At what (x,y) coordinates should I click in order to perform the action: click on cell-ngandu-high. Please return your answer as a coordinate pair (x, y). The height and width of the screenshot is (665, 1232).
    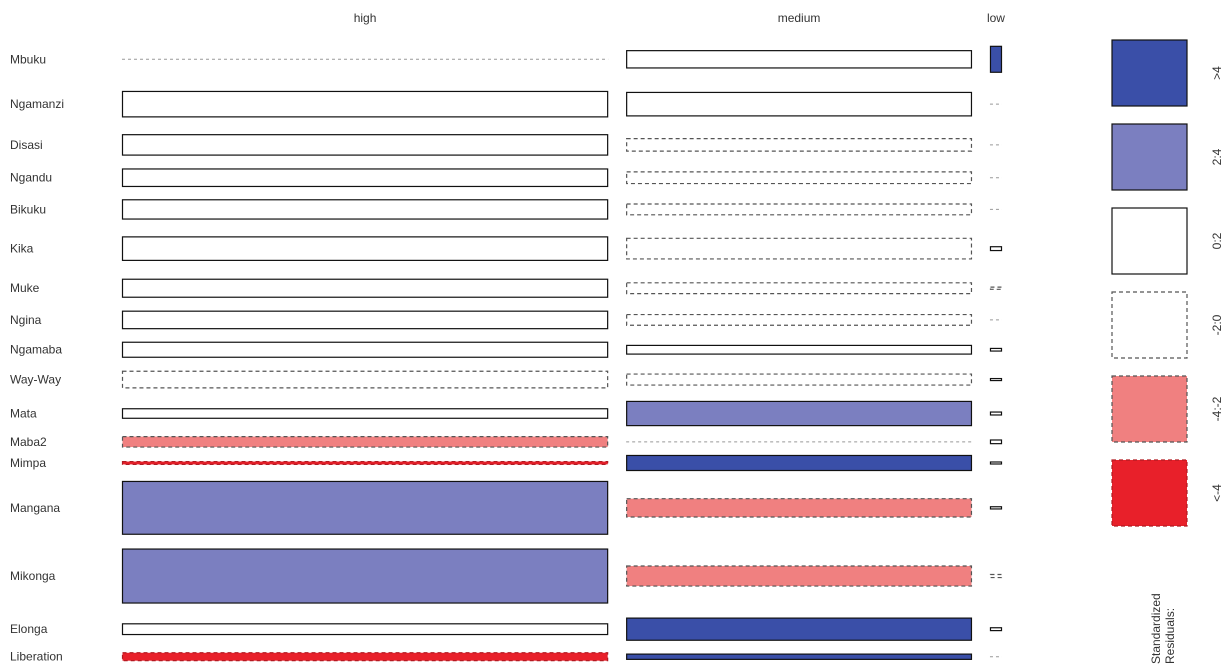
    Looking at the image, I should click on (365, 178).